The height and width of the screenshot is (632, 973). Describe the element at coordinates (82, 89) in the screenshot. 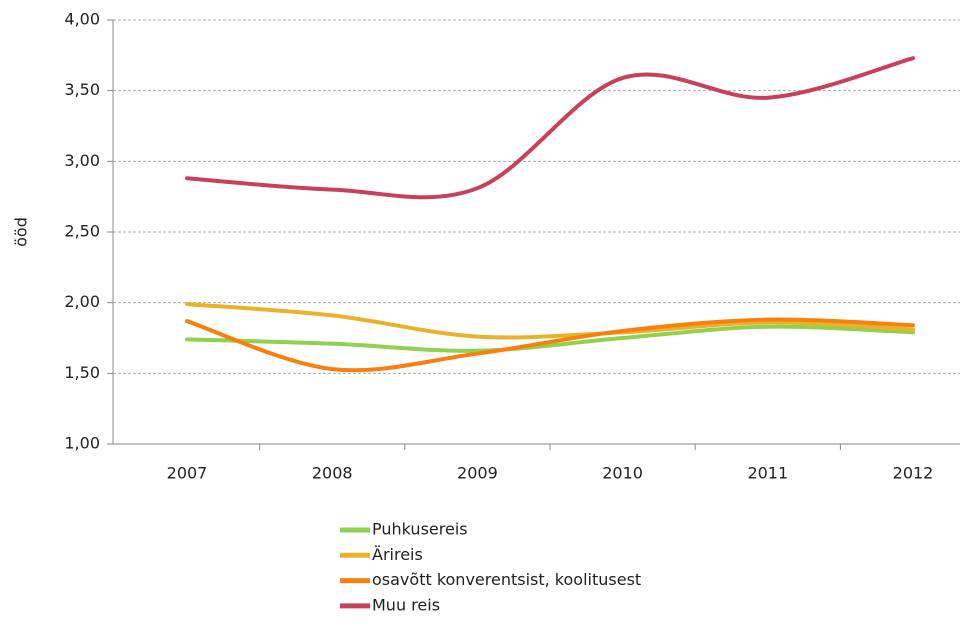

I see `y-tick-label: 3,50` at that location.